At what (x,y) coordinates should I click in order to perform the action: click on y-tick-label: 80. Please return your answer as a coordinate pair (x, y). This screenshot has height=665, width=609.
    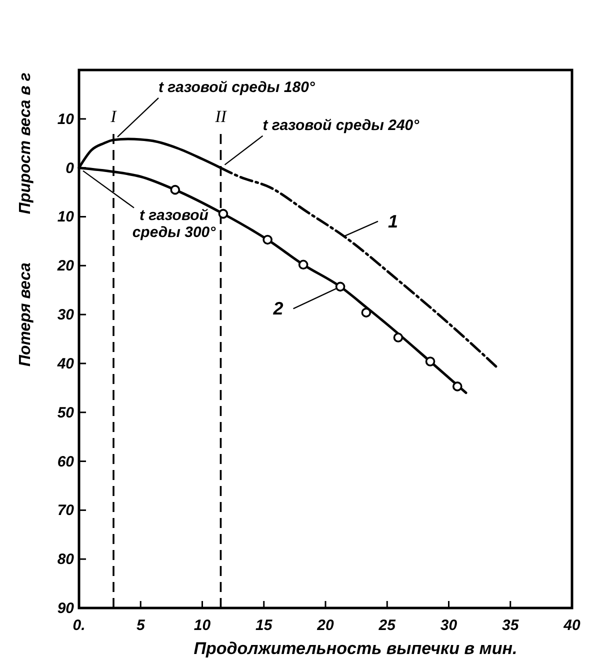
    Looking at the image, I should click on (66, 559).